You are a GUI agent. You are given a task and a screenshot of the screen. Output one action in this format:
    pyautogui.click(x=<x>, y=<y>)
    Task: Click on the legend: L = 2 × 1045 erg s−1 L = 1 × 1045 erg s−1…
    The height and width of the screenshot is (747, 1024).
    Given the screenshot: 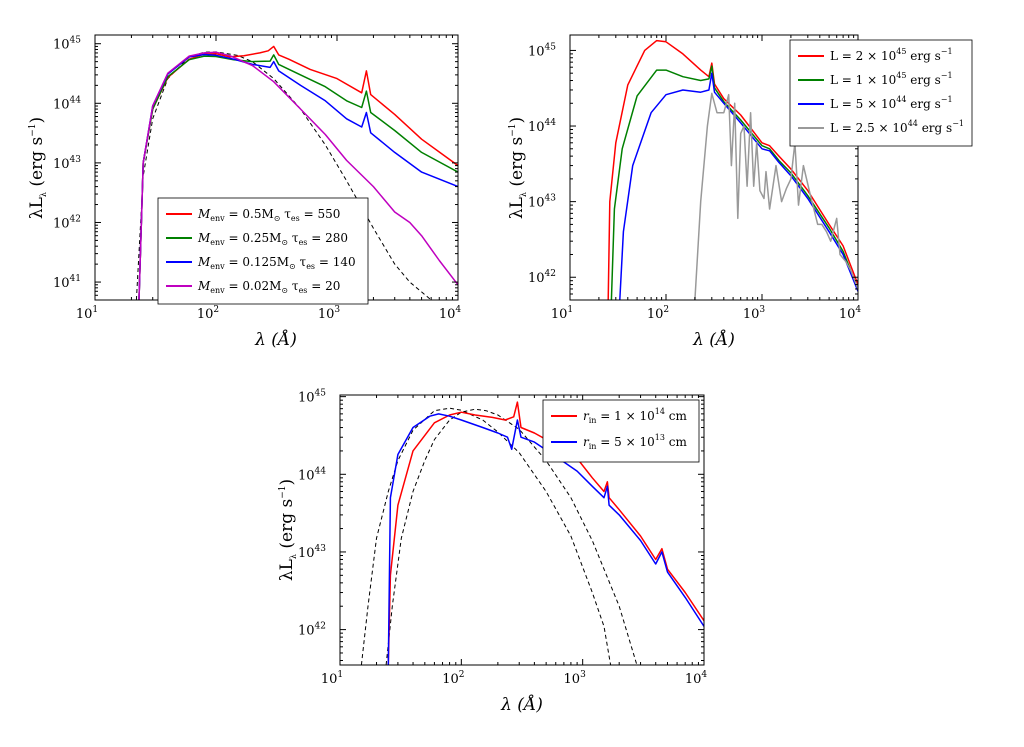 What is the action you would take?
    pyautogui.click(x=881, y=93)
    